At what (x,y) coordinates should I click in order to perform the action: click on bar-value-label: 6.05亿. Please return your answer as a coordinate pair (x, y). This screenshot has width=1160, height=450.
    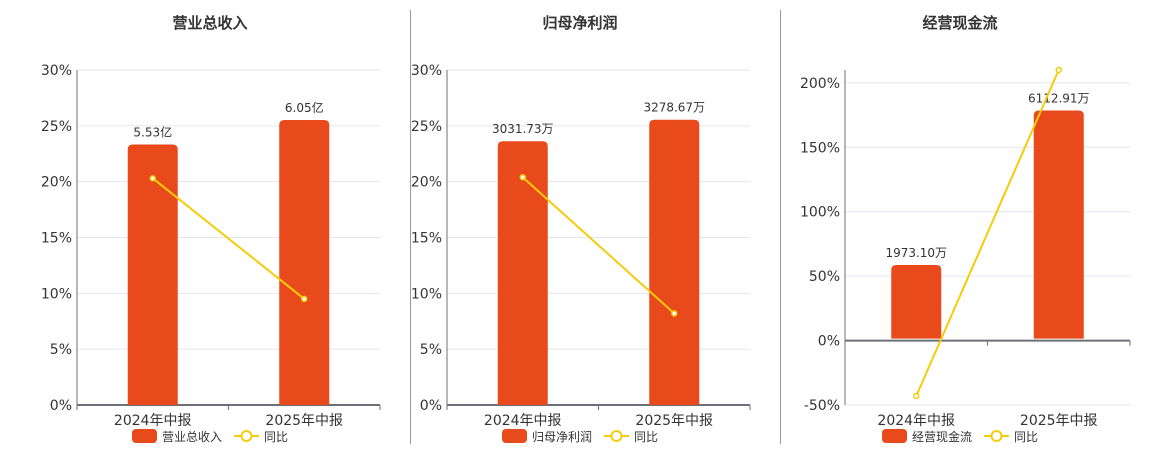
    Looking at the image, I should click on (304, 107).